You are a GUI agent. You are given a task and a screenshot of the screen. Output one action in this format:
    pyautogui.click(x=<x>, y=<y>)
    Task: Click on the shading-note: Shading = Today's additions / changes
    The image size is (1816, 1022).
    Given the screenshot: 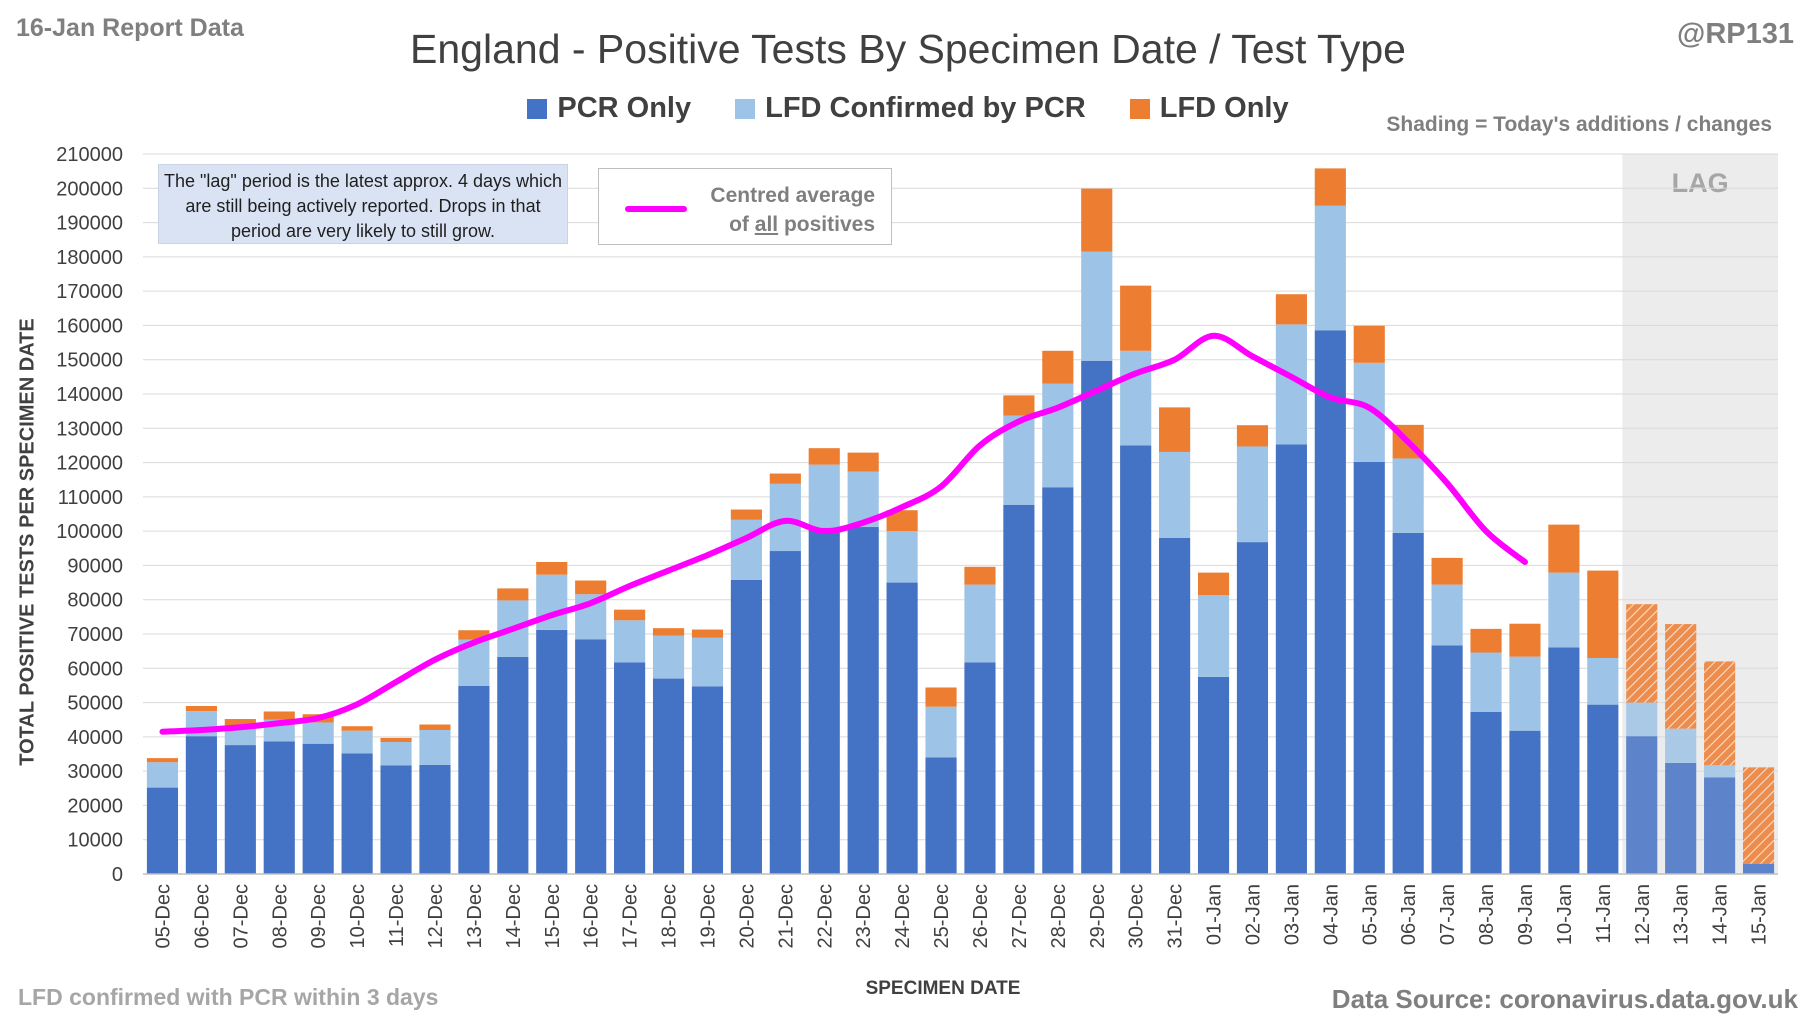 What is the action you would take?
    pyautogui.click(x=1579, y=124)
    